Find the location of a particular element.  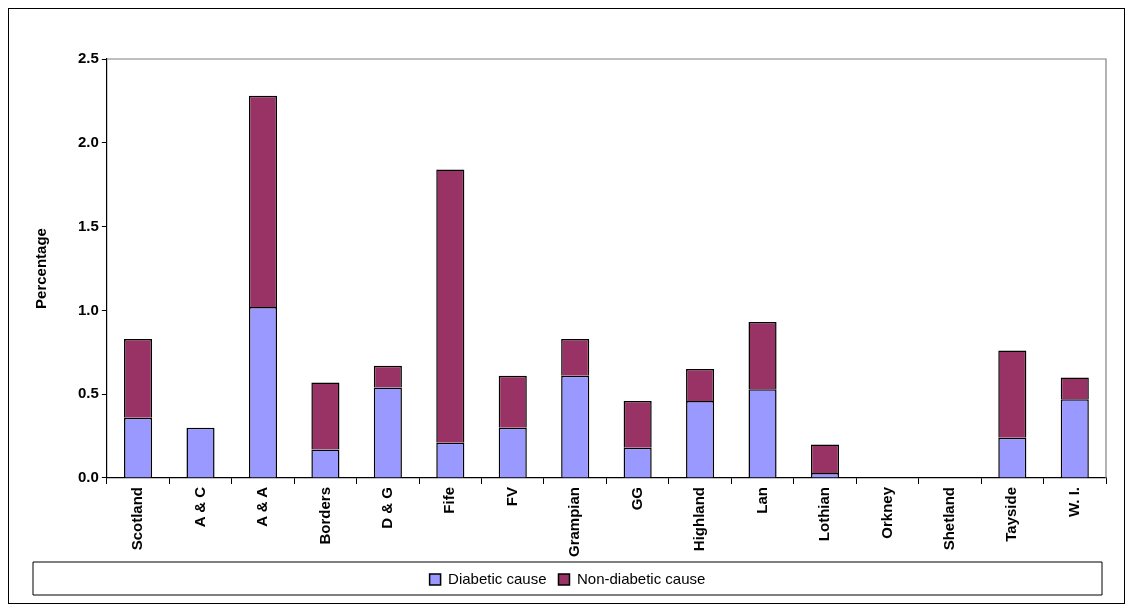

y-tick-label: 2.0 is located at coordinates (88, 141).